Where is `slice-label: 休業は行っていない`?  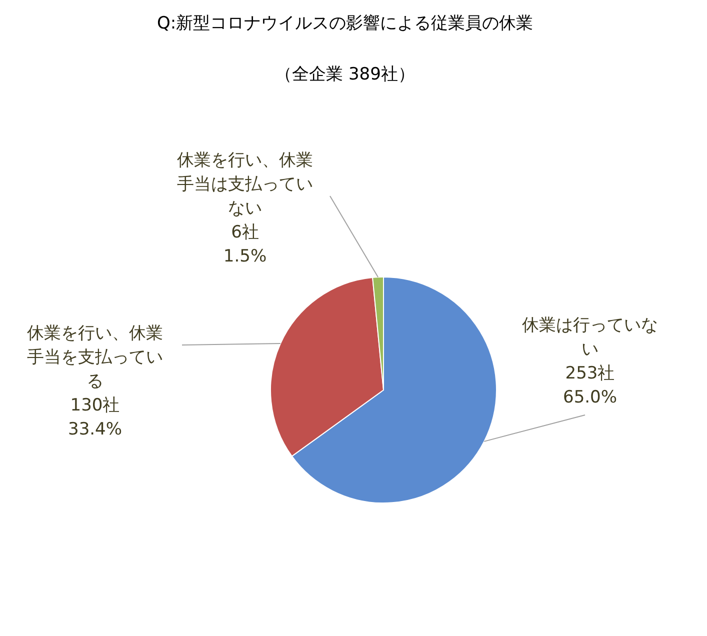
slice-label: 休業は行っていない is located at coordinates (590, 337).